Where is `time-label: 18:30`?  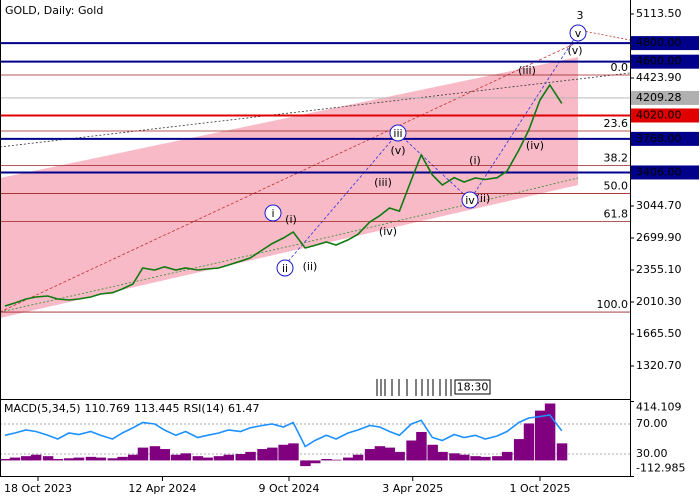 time-label: 18:30 is located at coordinates (473, 387).